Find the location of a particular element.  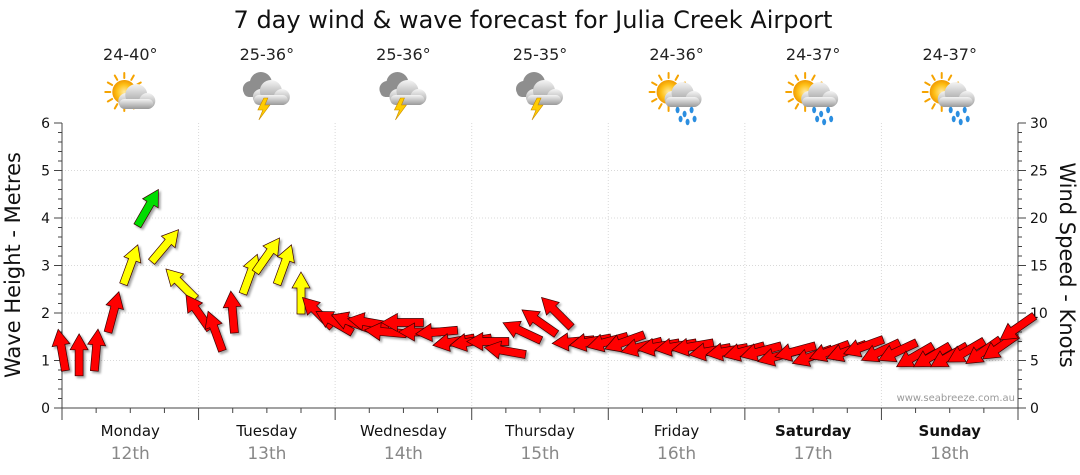

sun-cloud-icon is located at coordinates (130, 92).